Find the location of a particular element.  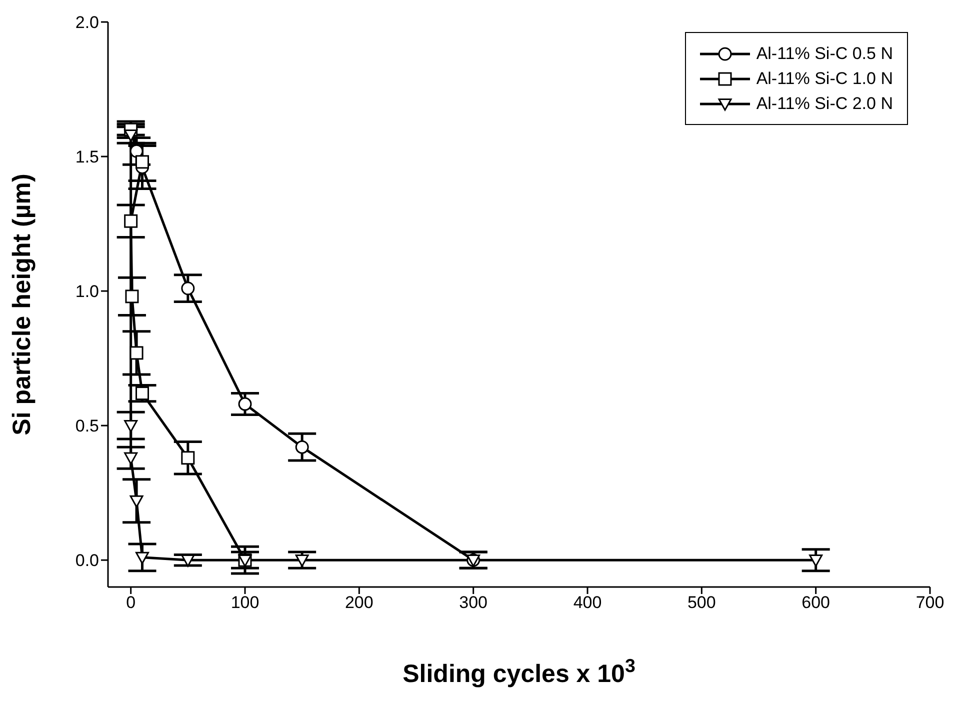

x-tick-label: 0 is located at coordinates (131, 602).